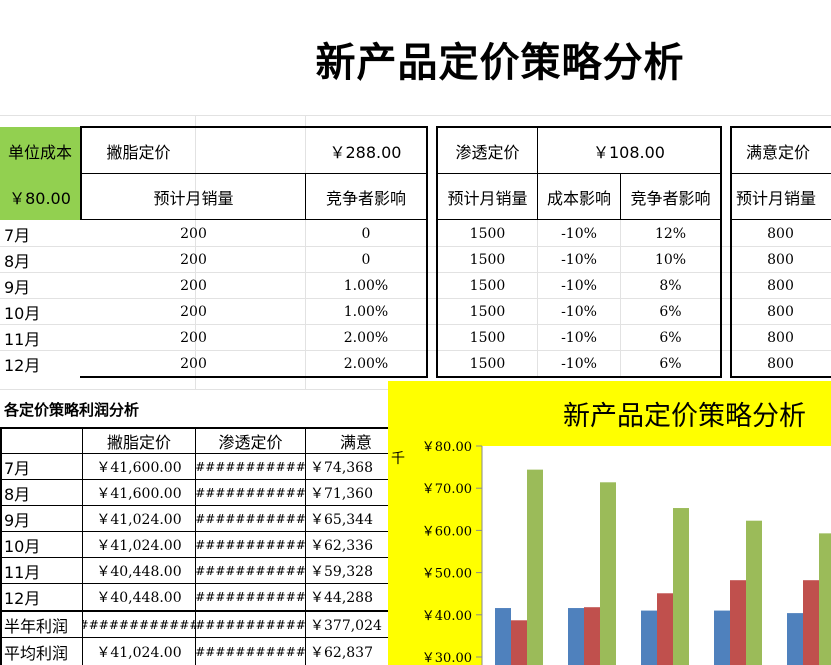 The width and height of the screenshot is (831, 665). What do you see at coordinates (17, 494) in the screenshot?
I see `profit-row-label: 8月` at bounding box center [17, 494].